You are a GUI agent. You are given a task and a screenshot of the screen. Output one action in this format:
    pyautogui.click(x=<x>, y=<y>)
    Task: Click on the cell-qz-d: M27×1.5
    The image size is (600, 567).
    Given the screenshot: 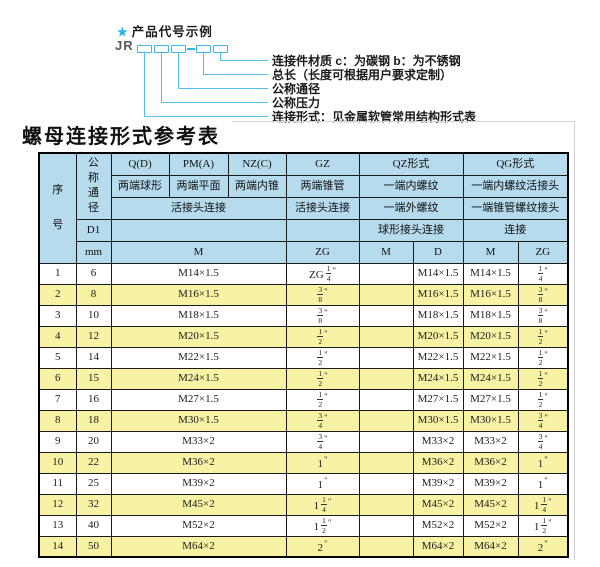 What is the action you would take?
    pyautogui.click(x=438, y=399)
    